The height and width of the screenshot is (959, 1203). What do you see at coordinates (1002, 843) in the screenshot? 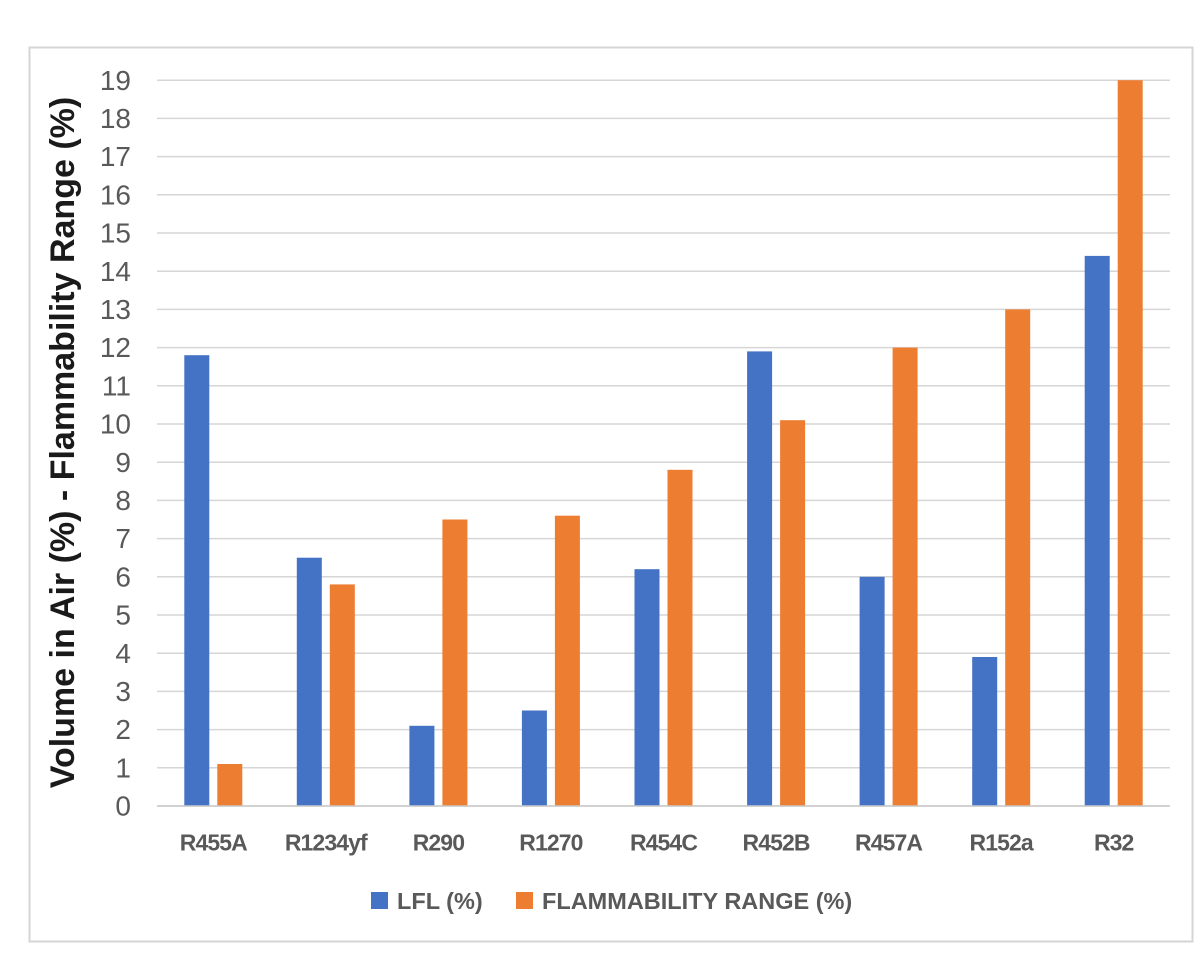
I see `svg-text: R152a` at bounding box center [1002, 843].